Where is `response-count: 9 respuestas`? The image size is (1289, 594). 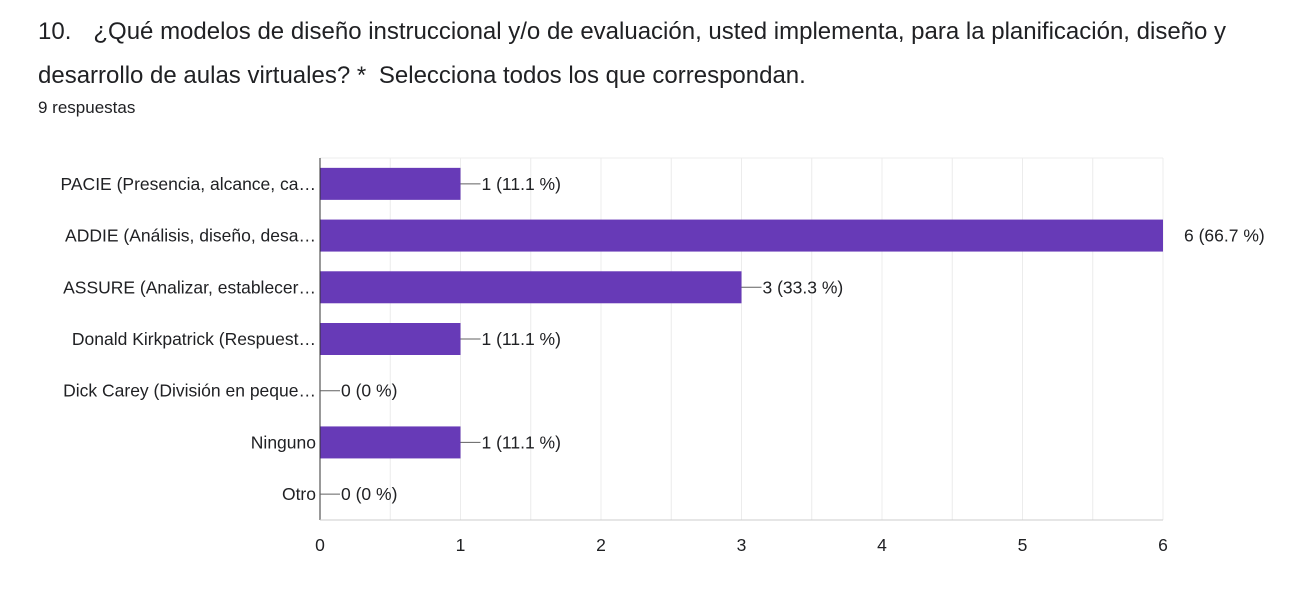
response-count: 9 respuestas is located at coordinates (87, 107).